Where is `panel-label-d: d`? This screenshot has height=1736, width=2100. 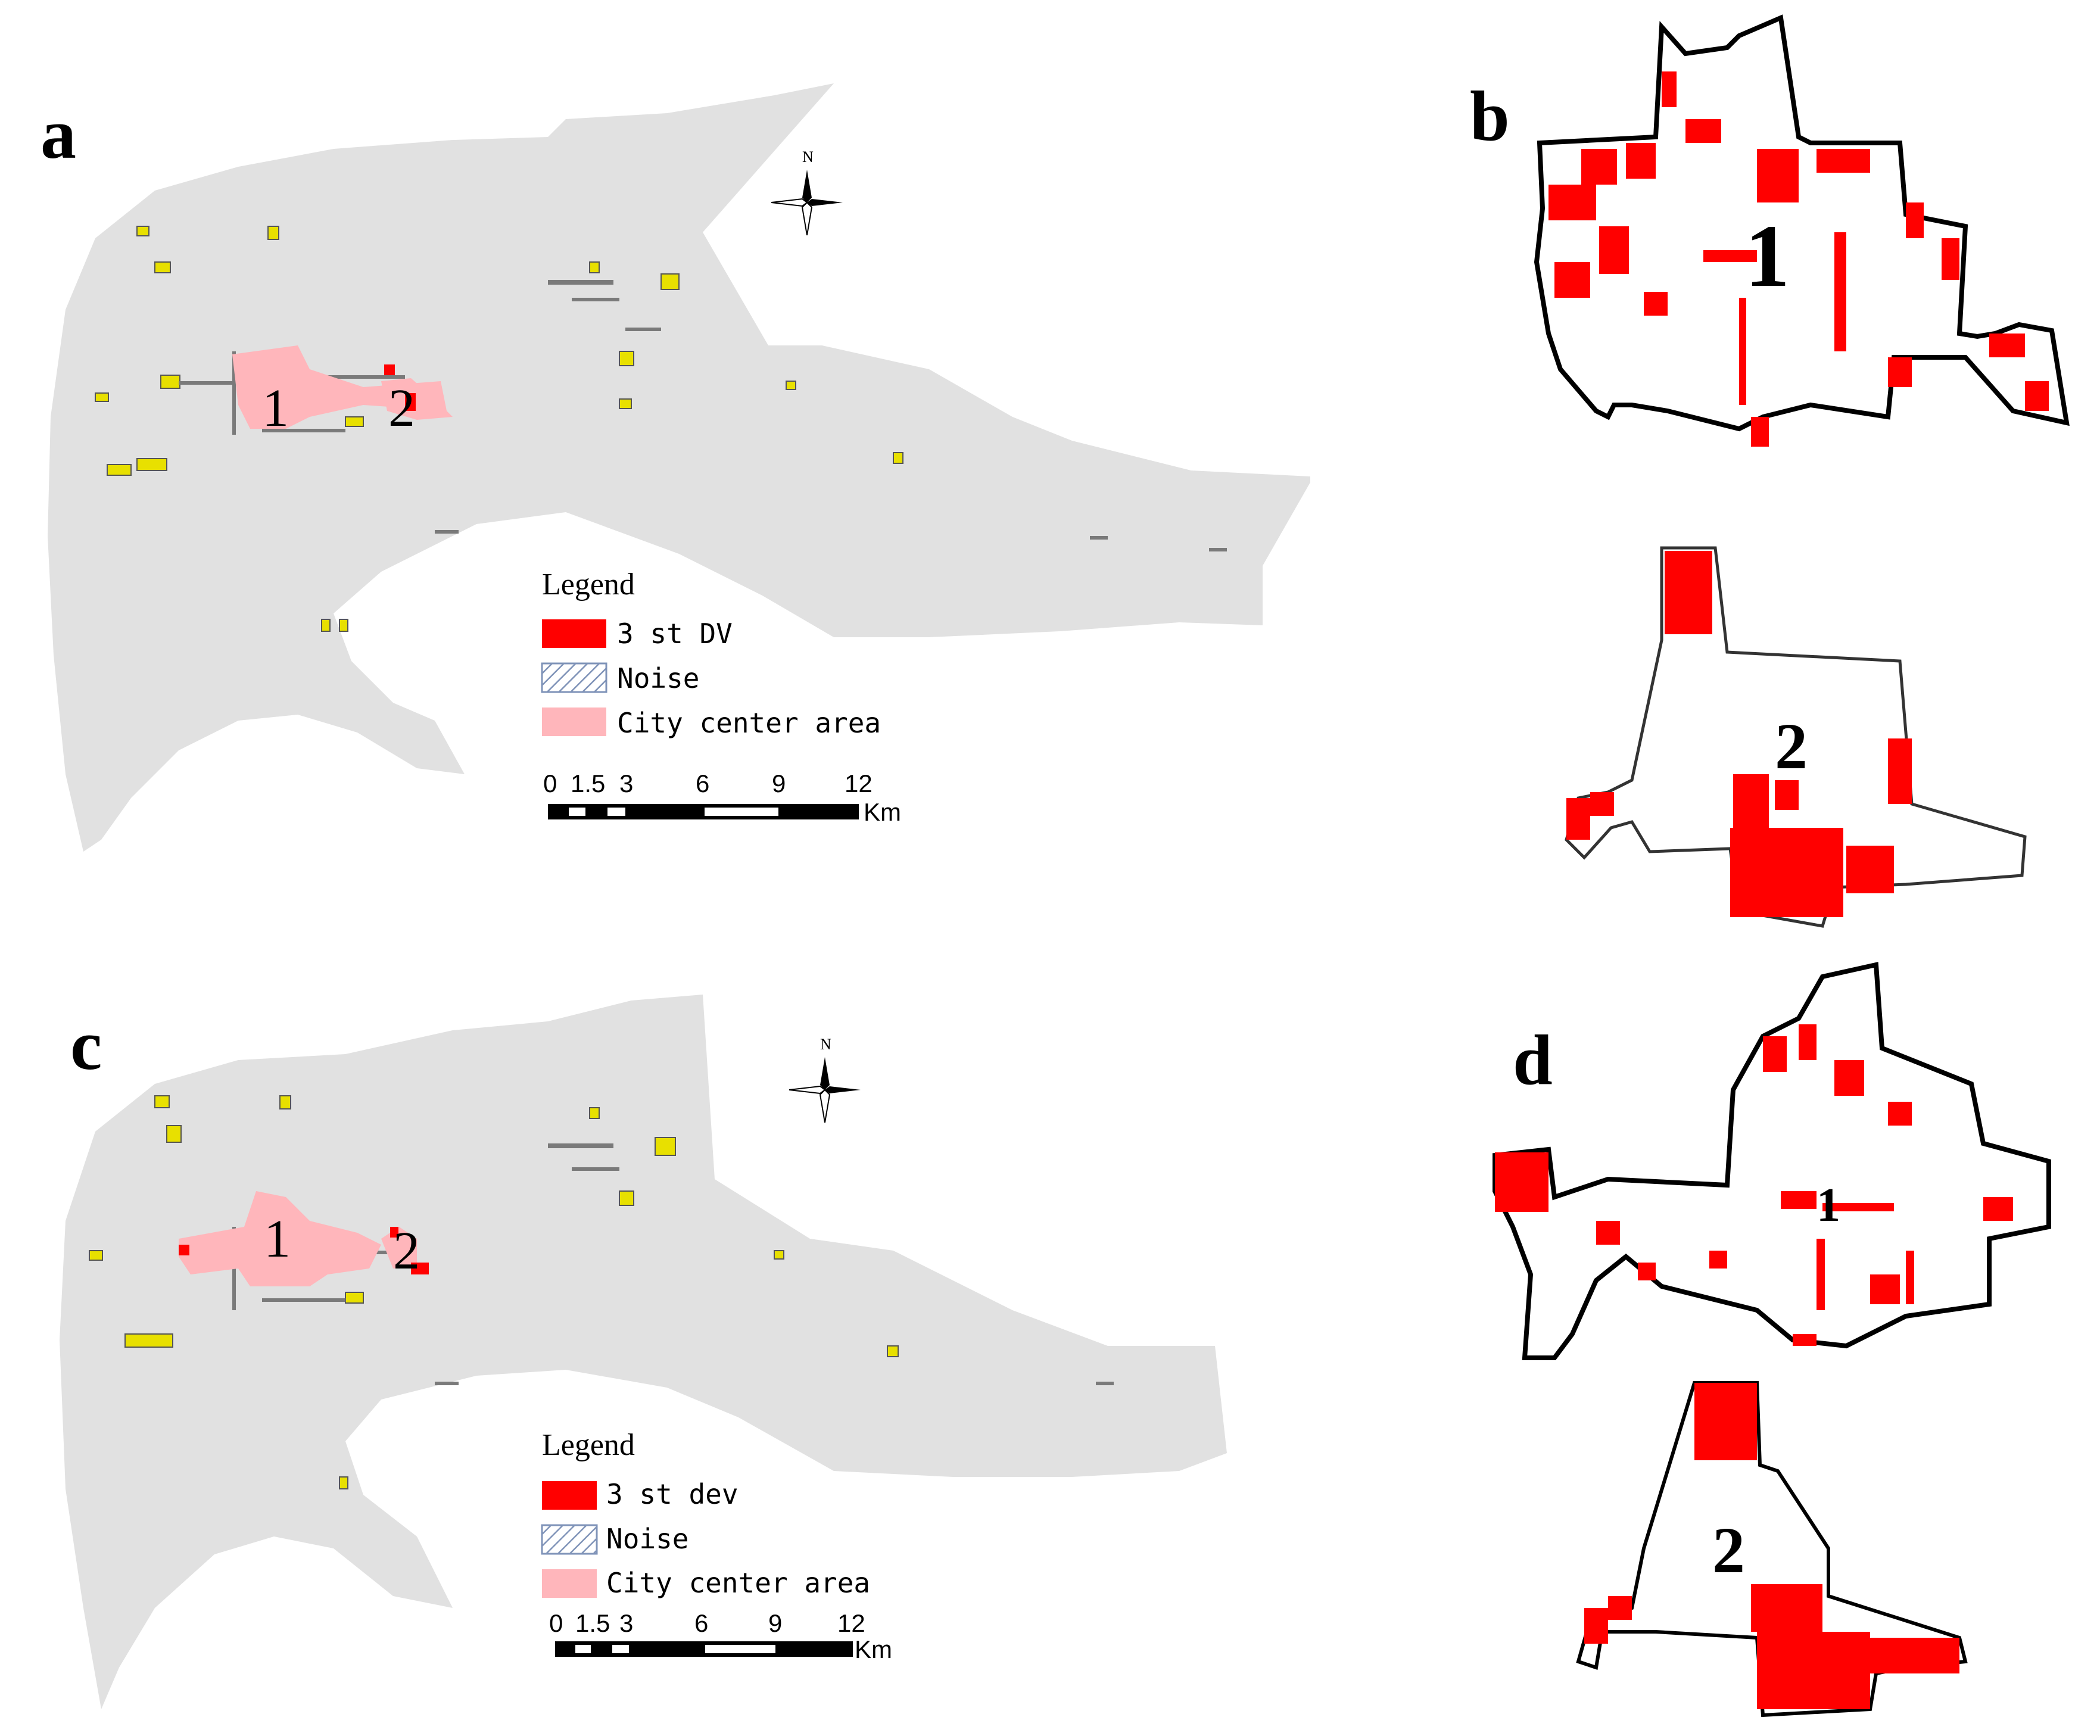
panel-label-d: d is located at coordinates (1533, 1059).